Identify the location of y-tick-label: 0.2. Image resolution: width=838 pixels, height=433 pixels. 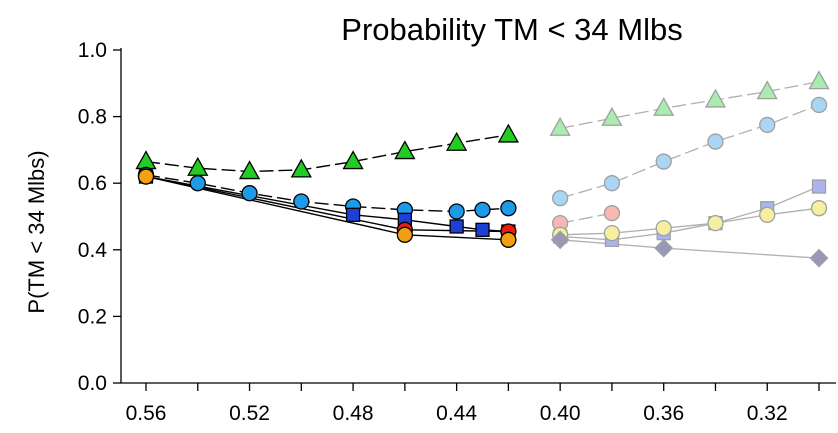
(92, 316).